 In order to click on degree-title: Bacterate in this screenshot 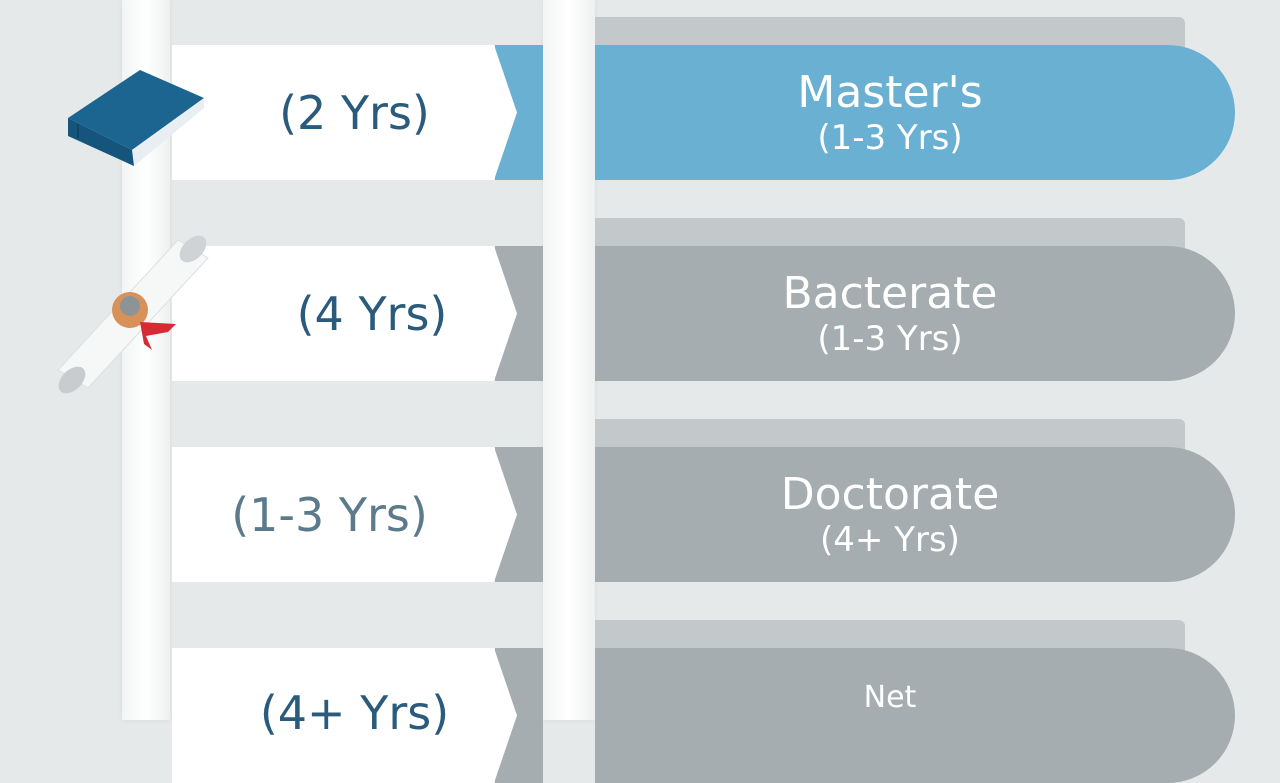, I will do `click(890, 293)`.